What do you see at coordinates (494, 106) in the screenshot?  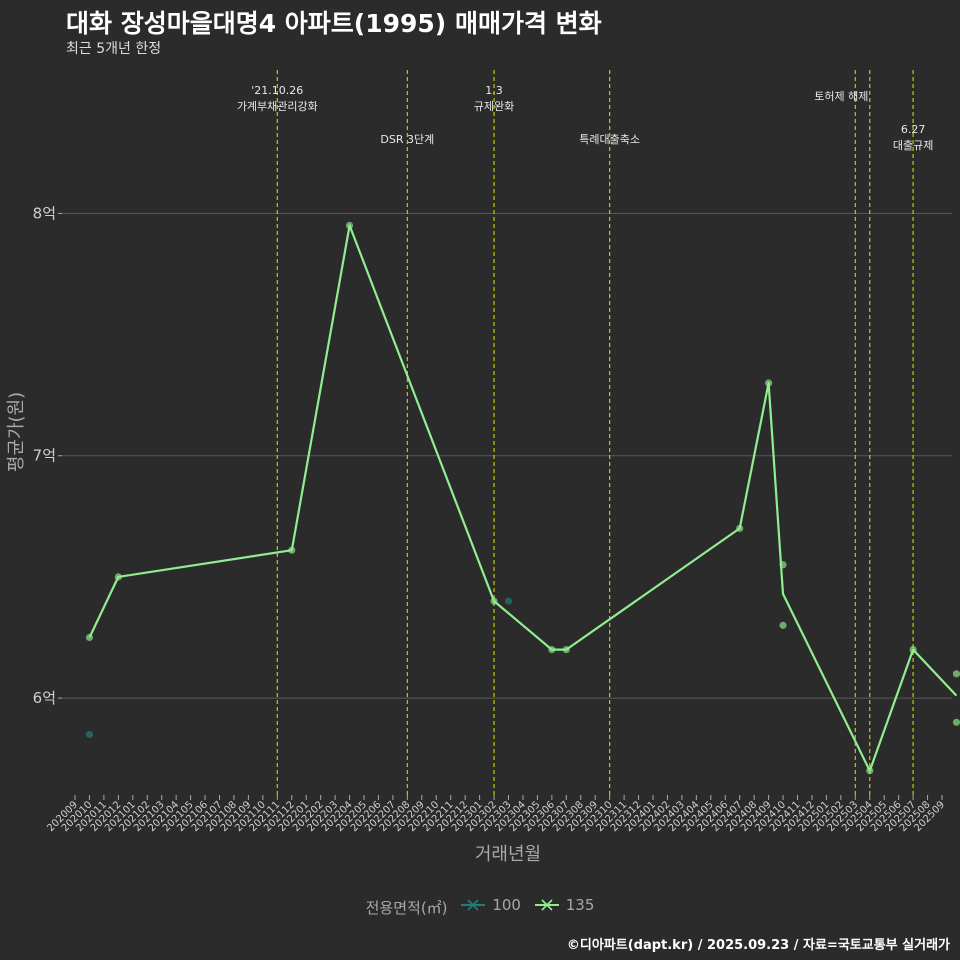 I see `policy-annotation-line: 규제완화` at bounding box center [494, 106].